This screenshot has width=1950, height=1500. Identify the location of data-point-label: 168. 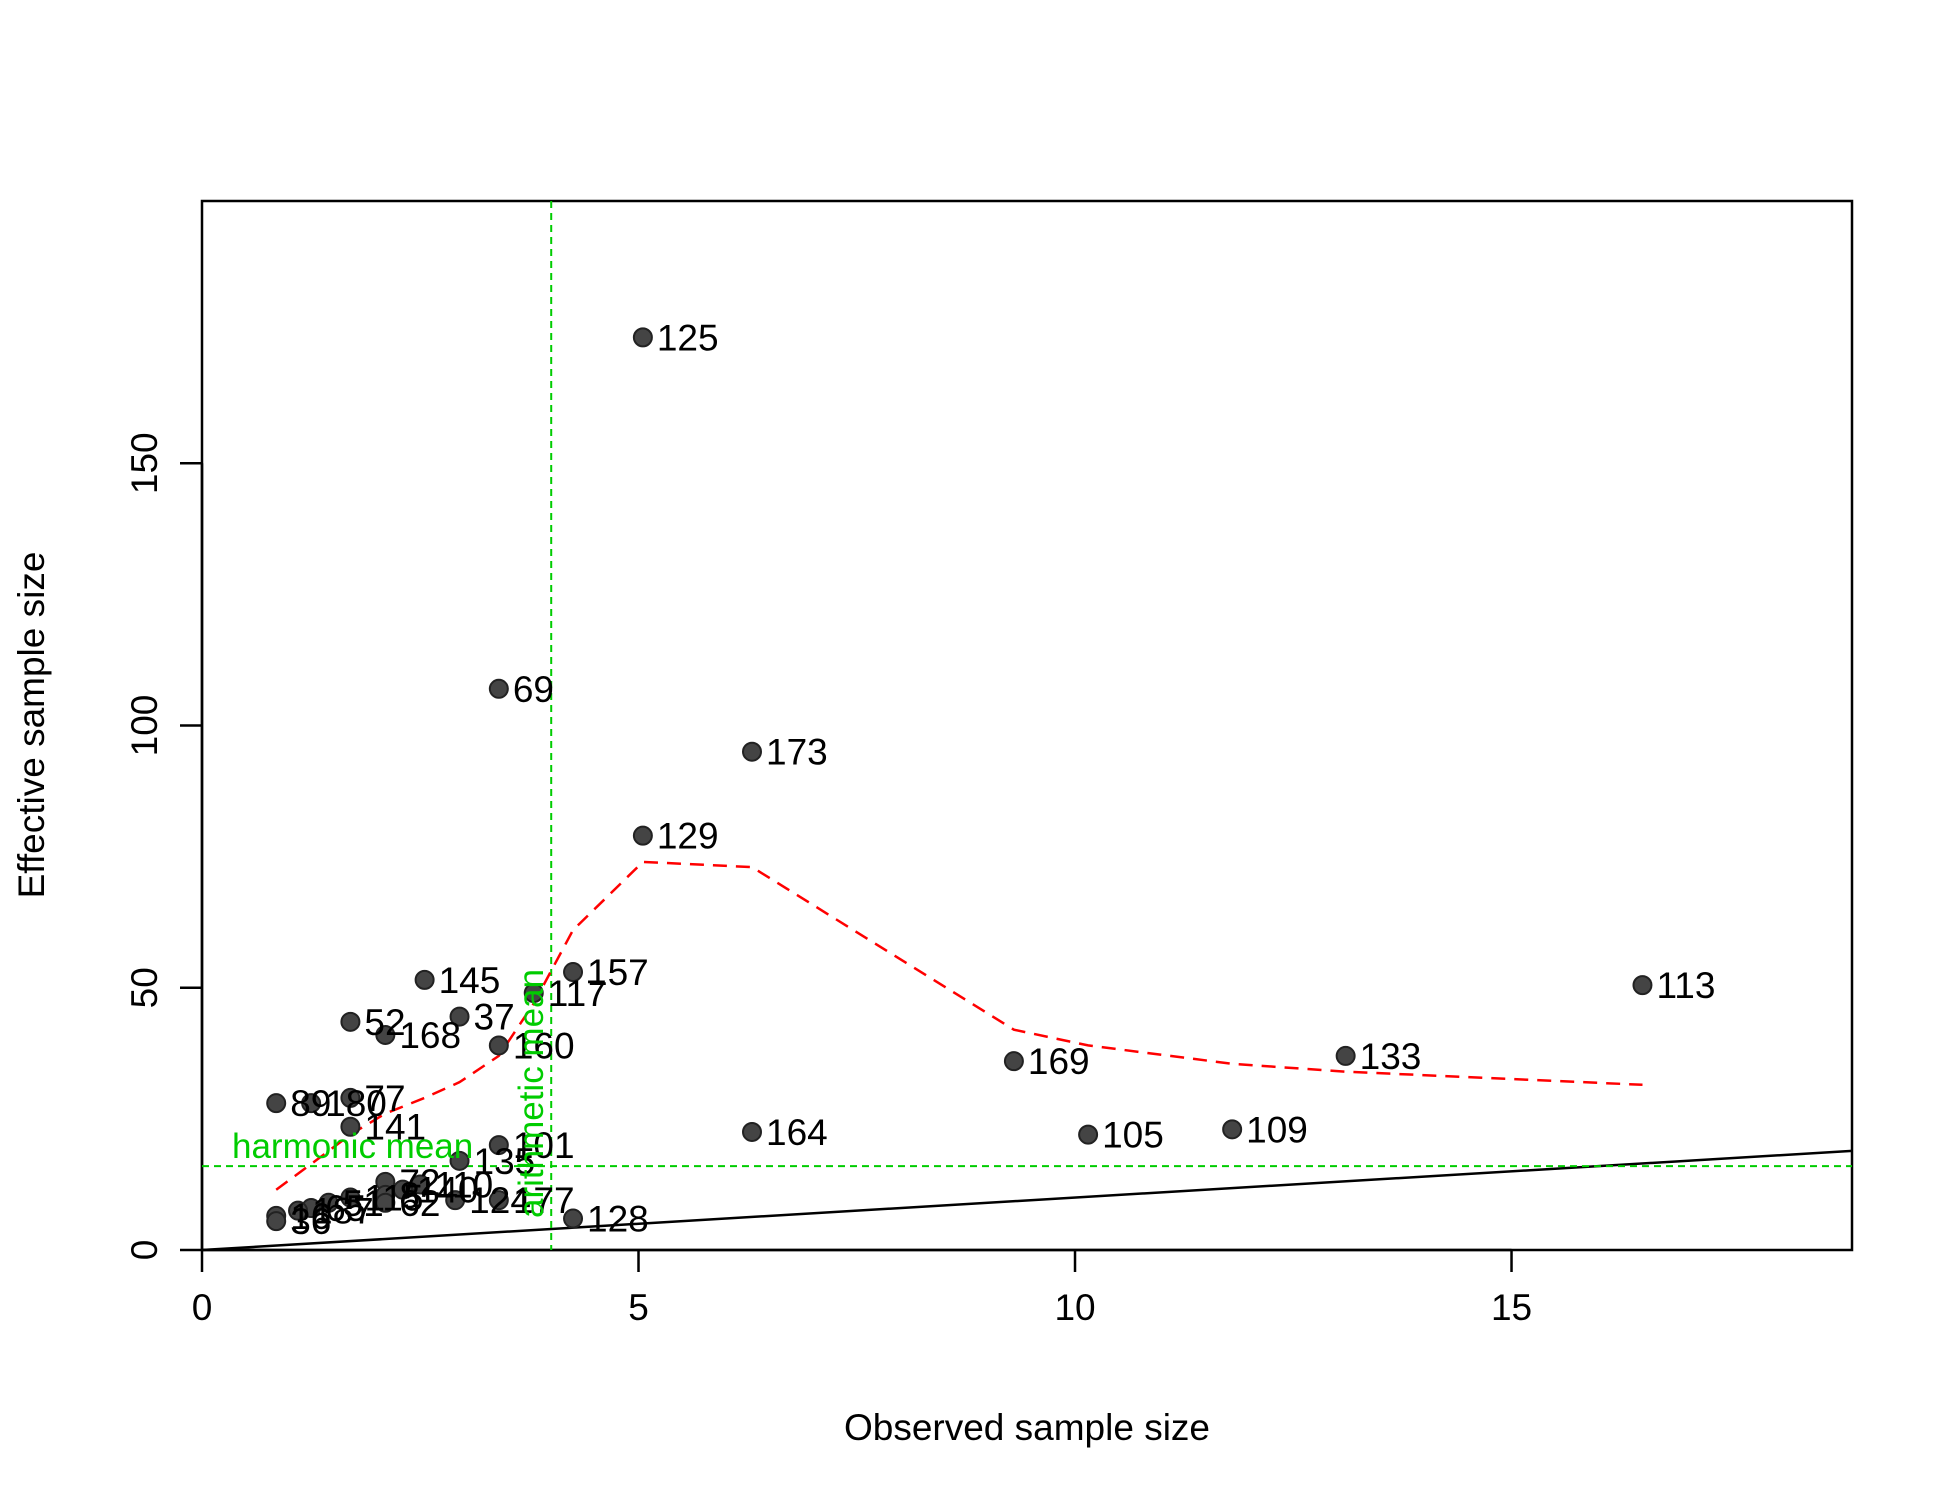
(430, 1035).